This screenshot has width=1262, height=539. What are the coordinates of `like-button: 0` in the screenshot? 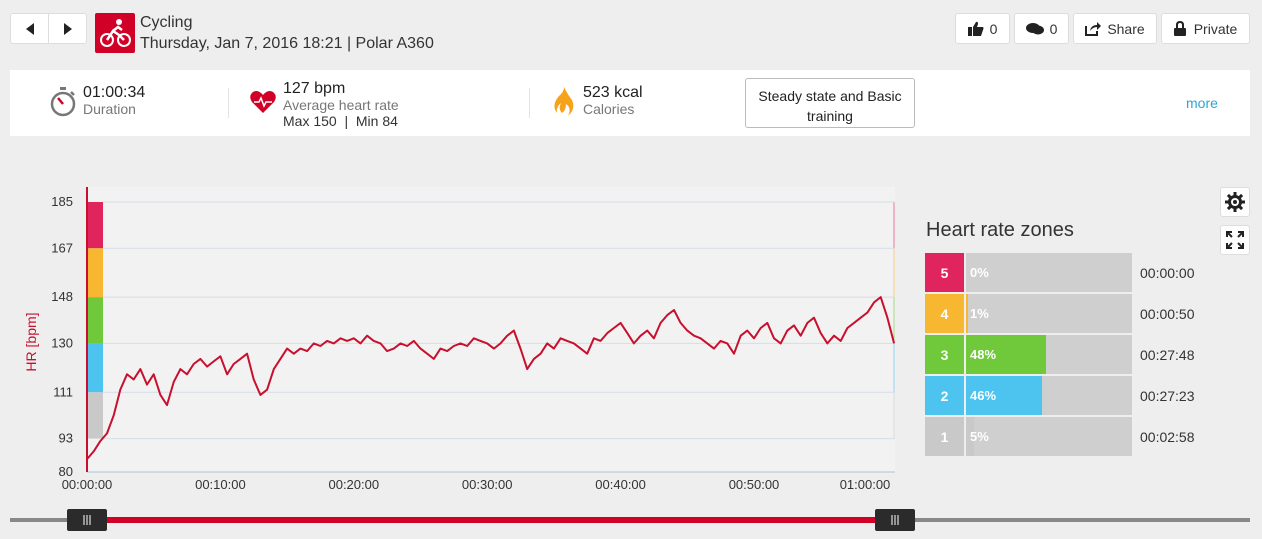 It's located at (982, 28).